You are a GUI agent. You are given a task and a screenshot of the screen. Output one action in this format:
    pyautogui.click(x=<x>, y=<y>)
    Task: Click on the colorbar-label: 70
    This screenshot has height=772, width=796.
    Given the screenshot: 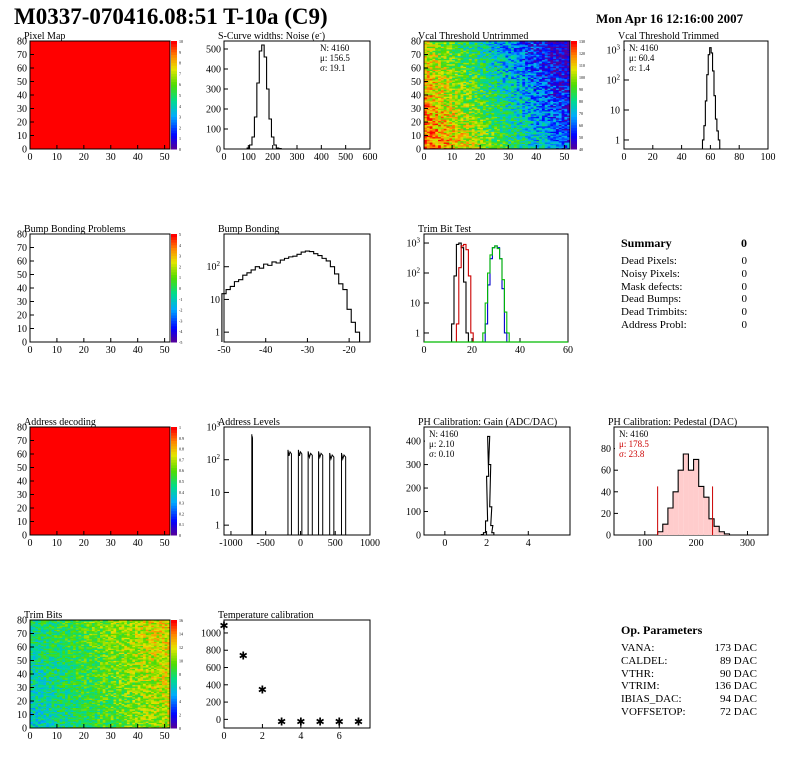 What is the action you would take?
    pyautogui.click(x=581, y=113)
    